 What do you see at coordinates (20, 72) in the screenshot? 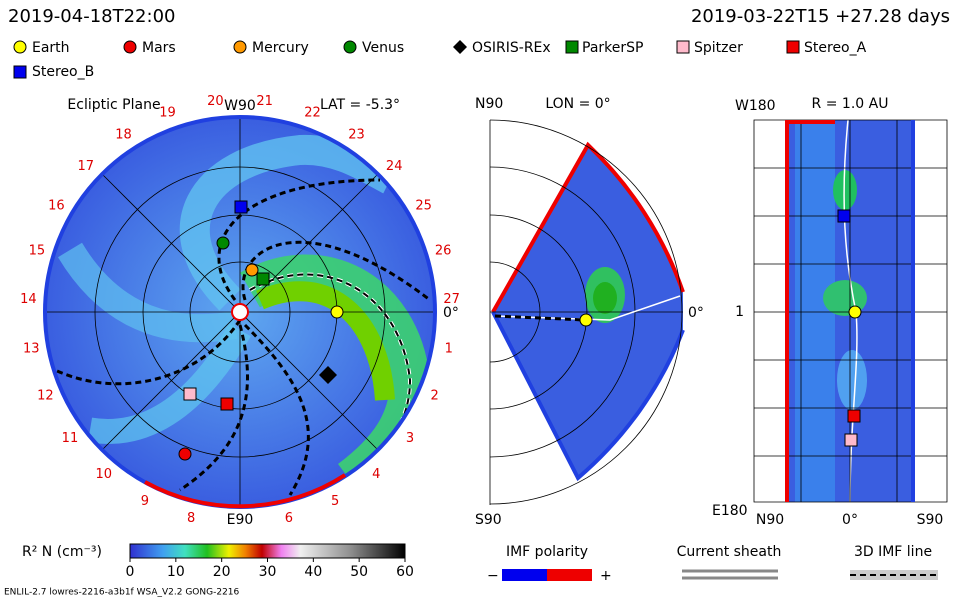
I see `marker-stereo-b` at bounding box center [20, 72].